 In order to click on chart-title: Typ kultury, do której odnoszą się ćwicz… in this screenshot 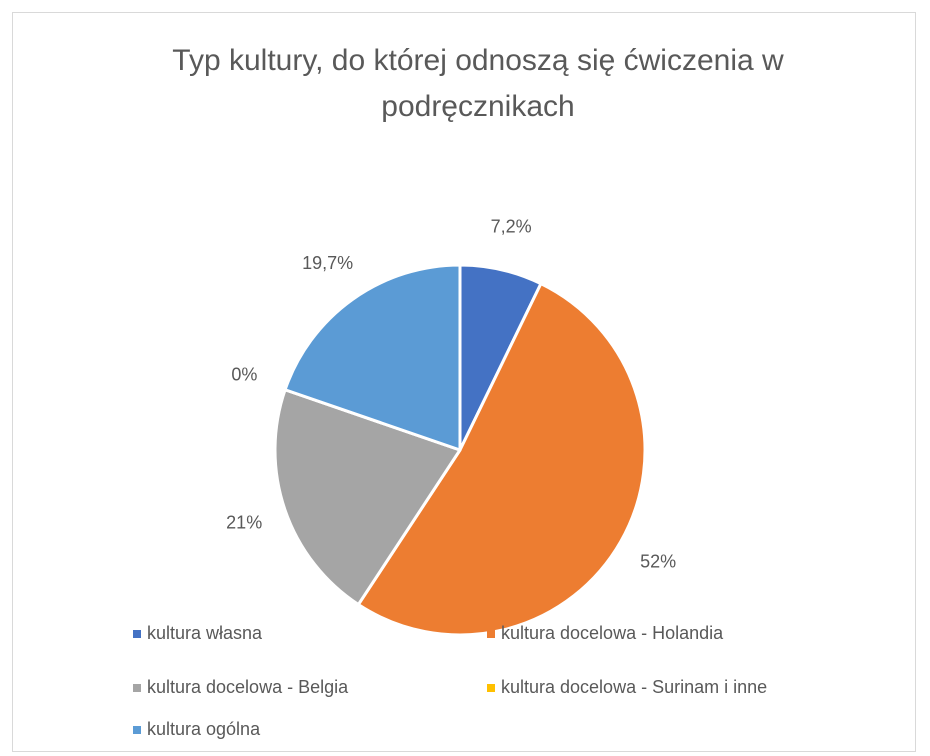, I will do `click(478, 83)`.